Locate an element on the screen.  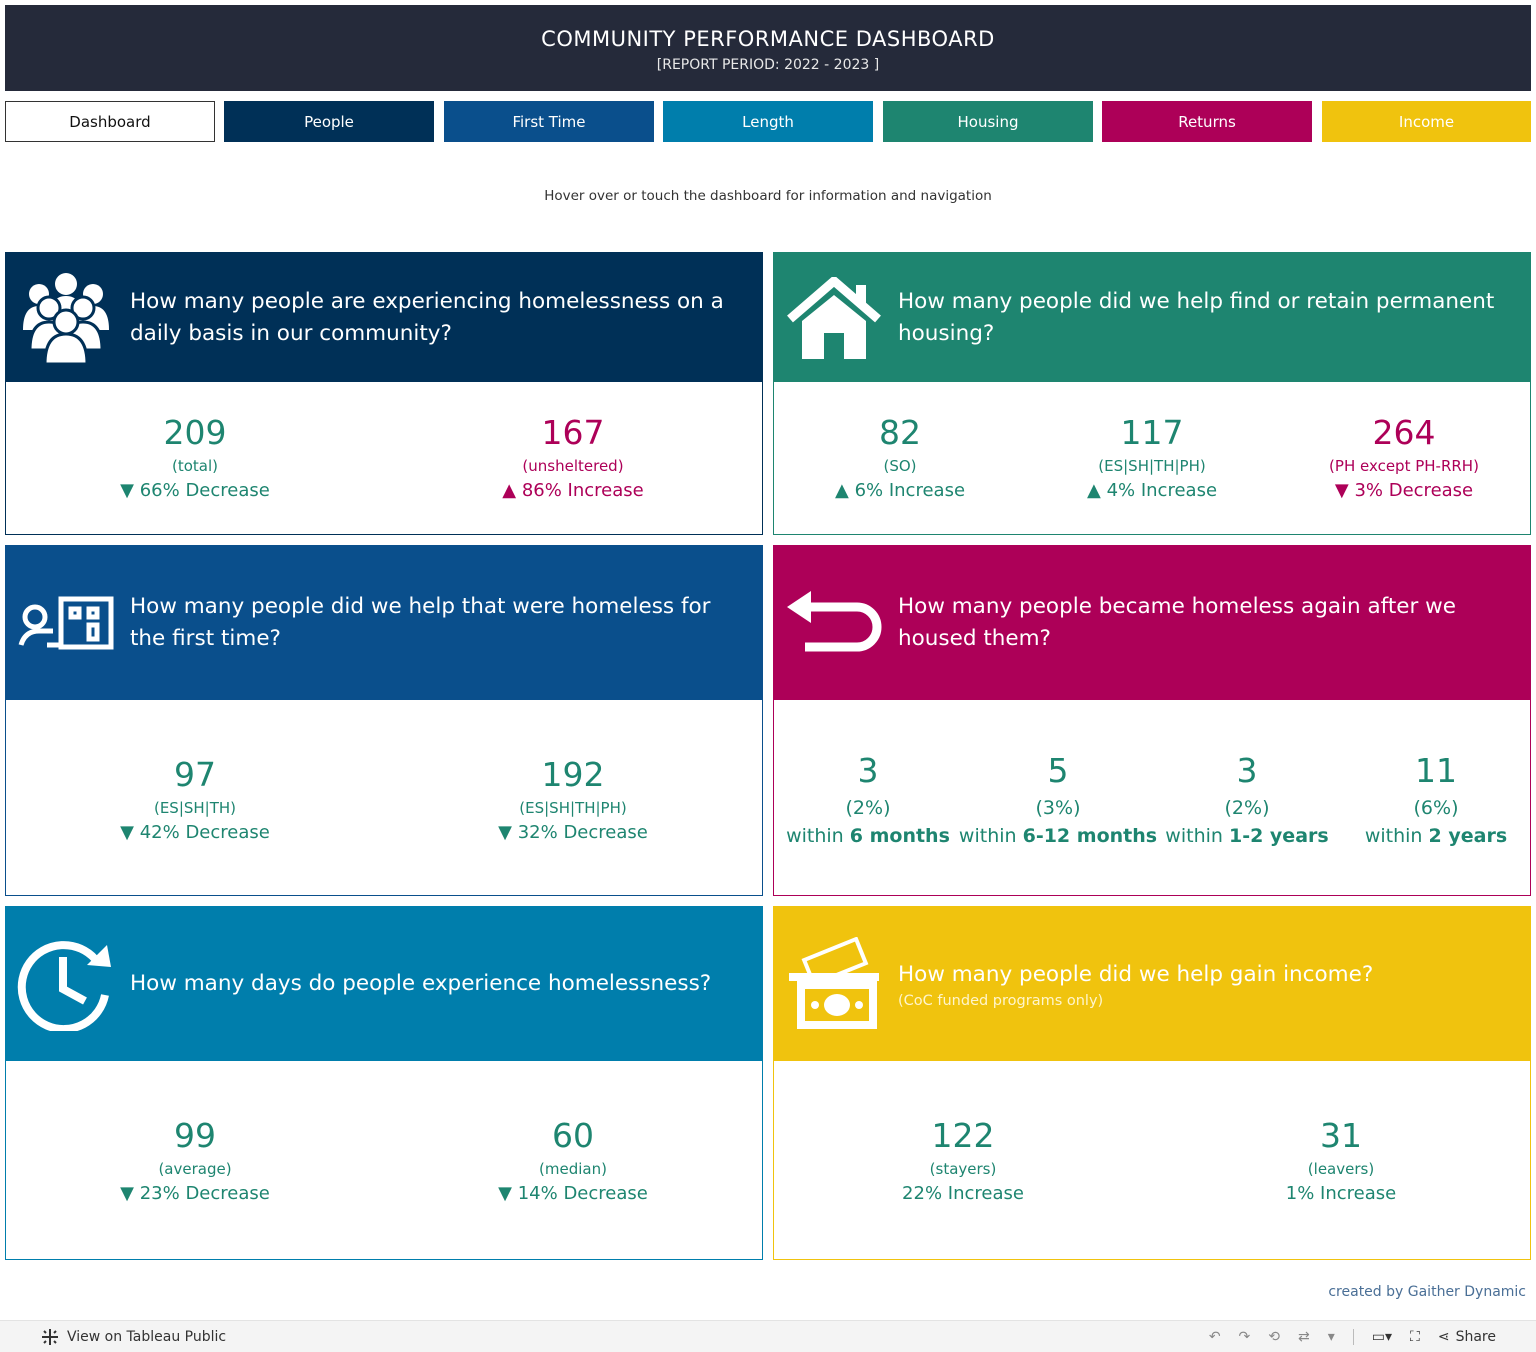
metric-so: 82 (SO) ▲ 6% Increase is located at coordinates (900, 458).